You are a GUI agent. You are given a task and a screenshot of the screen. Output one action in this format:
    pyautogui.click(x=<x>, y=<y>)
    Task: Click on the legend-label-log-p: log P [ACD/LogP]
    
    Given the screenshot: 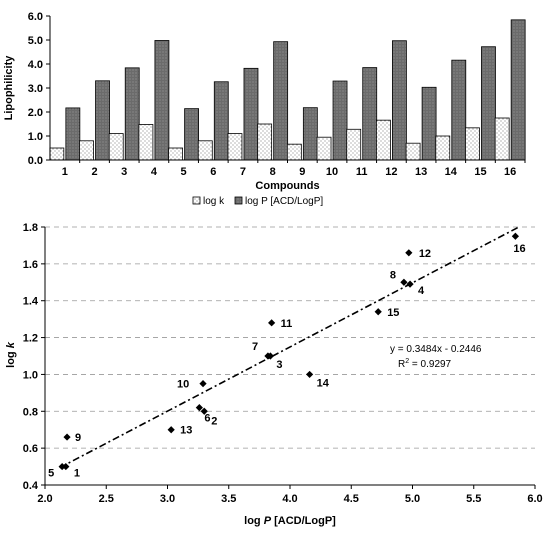 What is the action you would take?
    pyautogui.click(x=284, y=201)
    